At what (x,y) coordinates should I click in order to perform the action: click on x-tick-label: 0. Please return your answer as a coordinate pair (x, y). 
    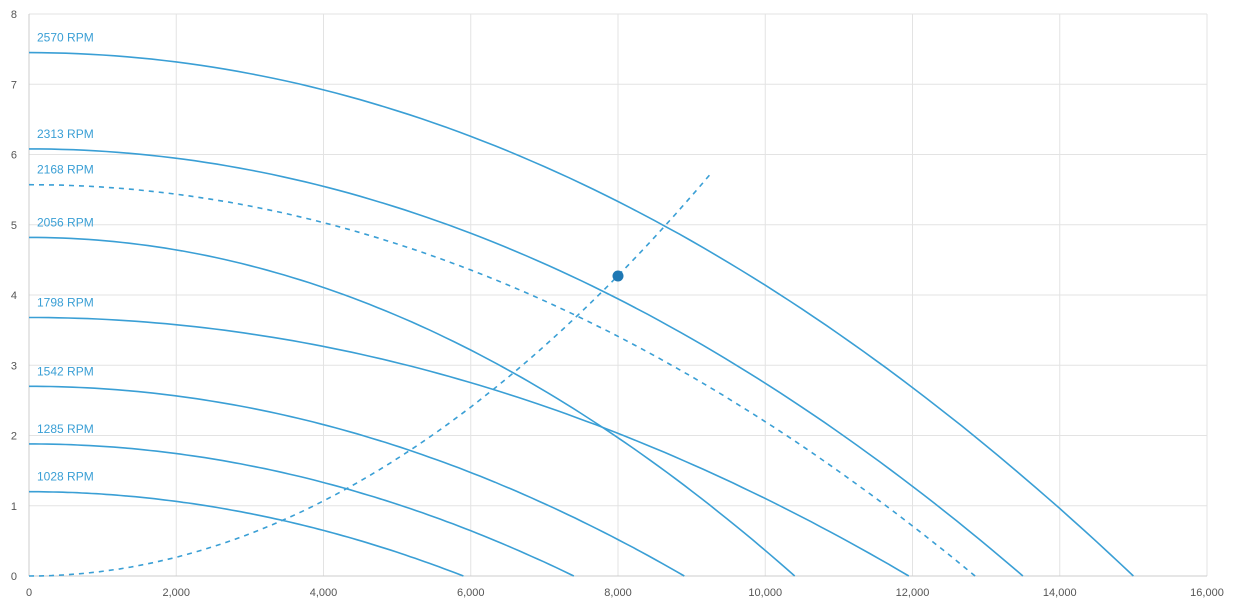
    Looking at the image, I should click on (29, 593).